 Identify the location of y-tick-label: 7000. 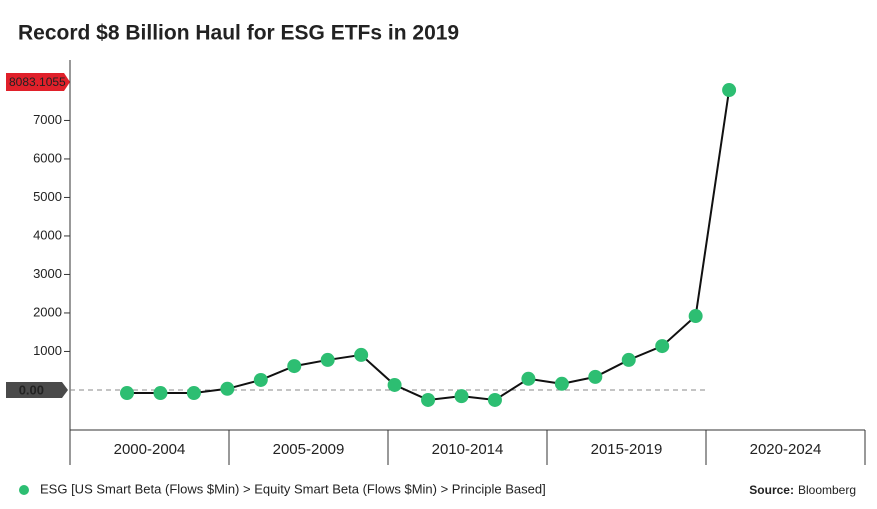
(47, 119).